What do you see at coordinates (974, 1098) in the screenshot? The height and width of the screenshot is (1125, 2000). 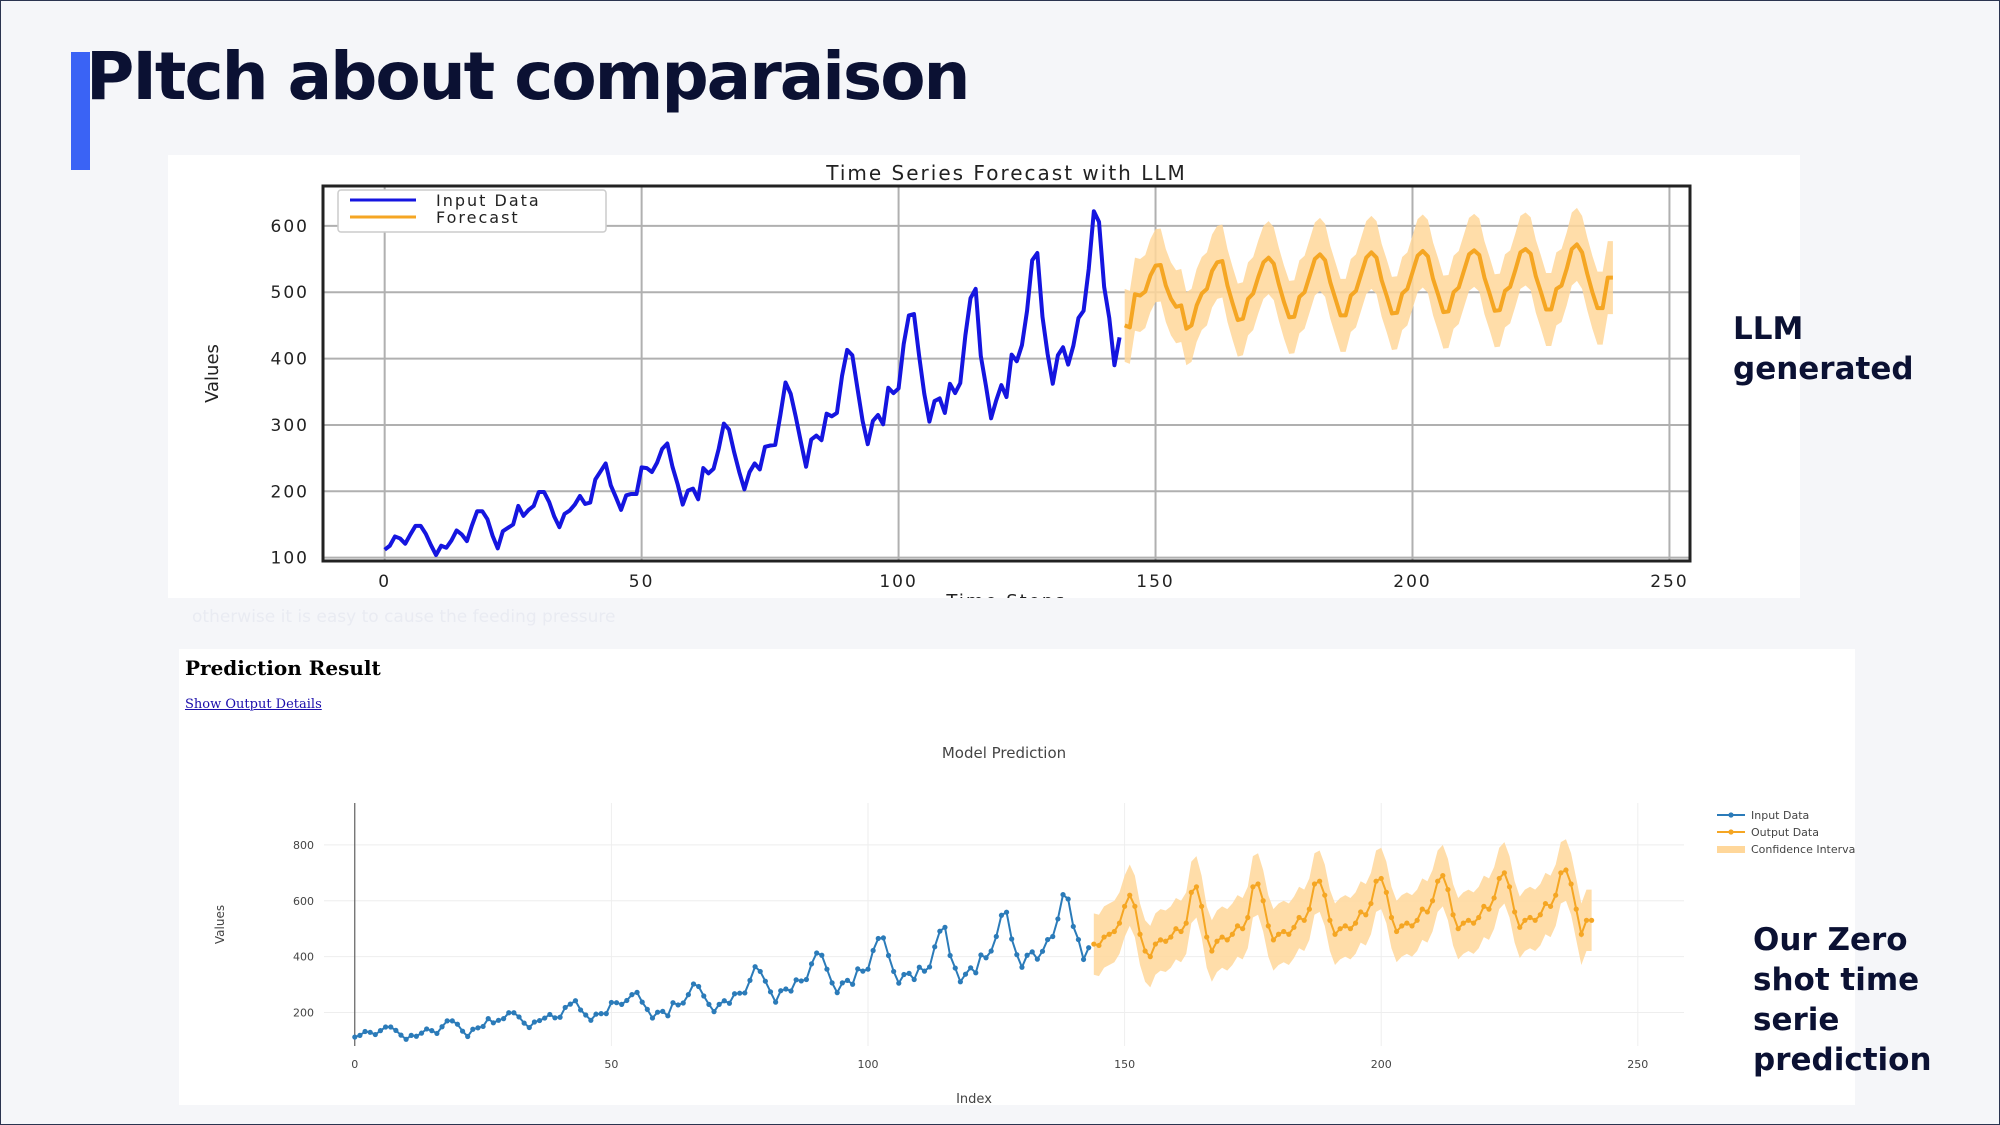 I see `x-axis-label: Index` at bounding box center [974, 1098].